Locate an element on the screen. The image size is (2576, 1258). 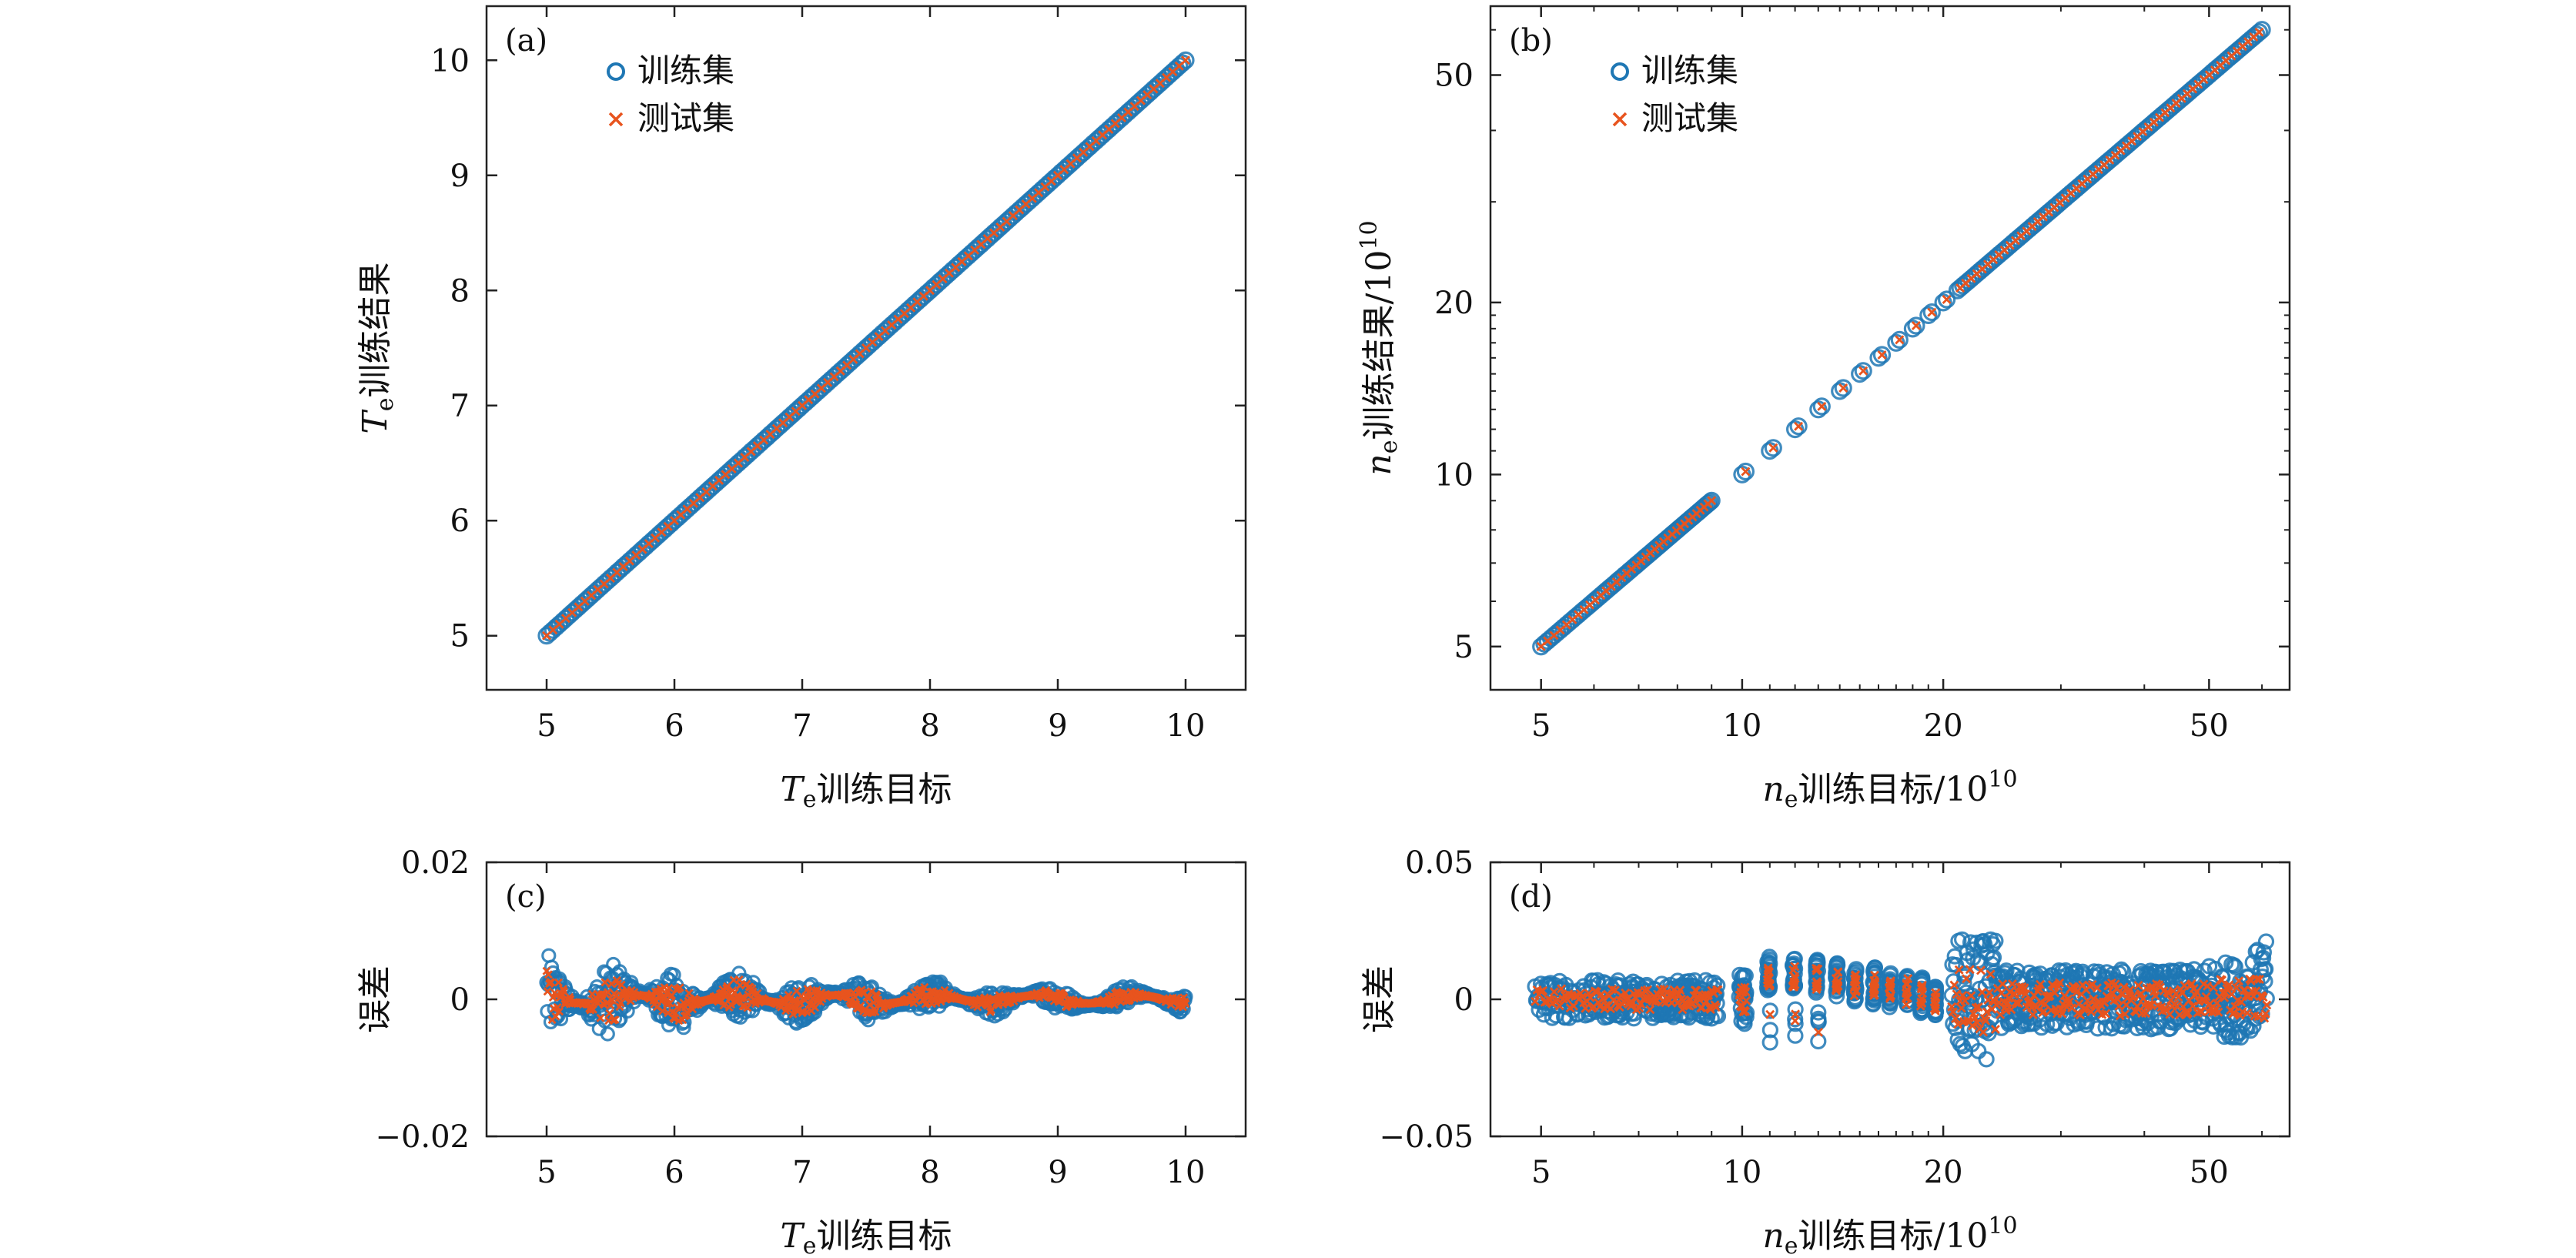
axis-label-symbol: T is located at coordinates (792, 1236).